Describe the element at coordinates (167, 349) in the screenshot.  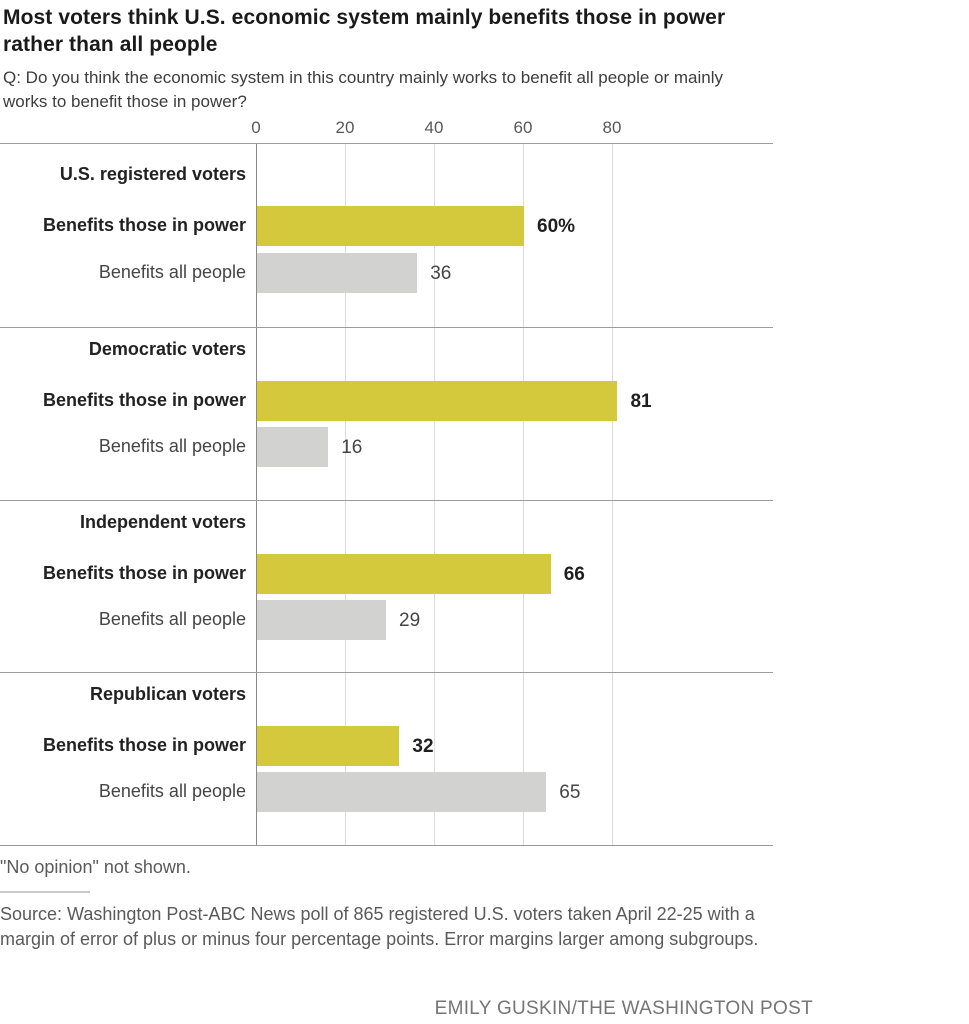
I see `group-label: Democratic voters` at that location.